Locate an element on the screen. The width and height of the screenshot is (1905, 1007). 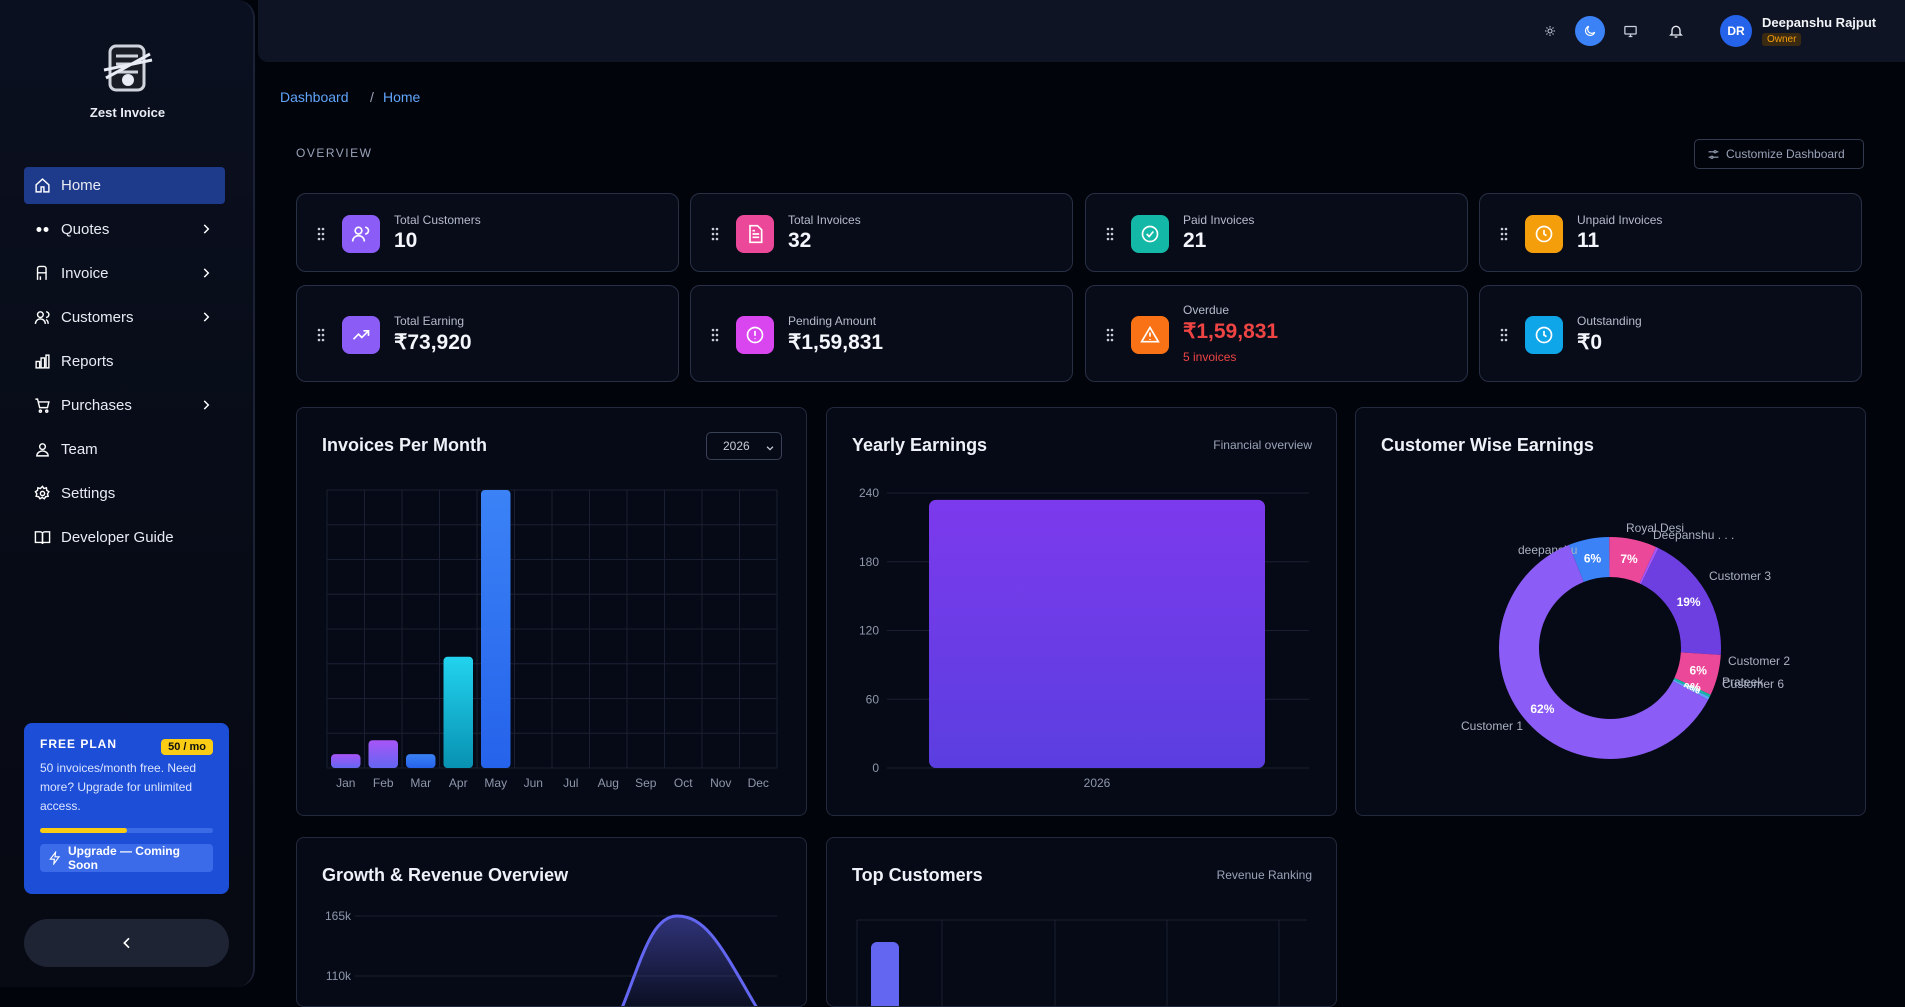
system-theme-button is located at coordinates (1630, 31).